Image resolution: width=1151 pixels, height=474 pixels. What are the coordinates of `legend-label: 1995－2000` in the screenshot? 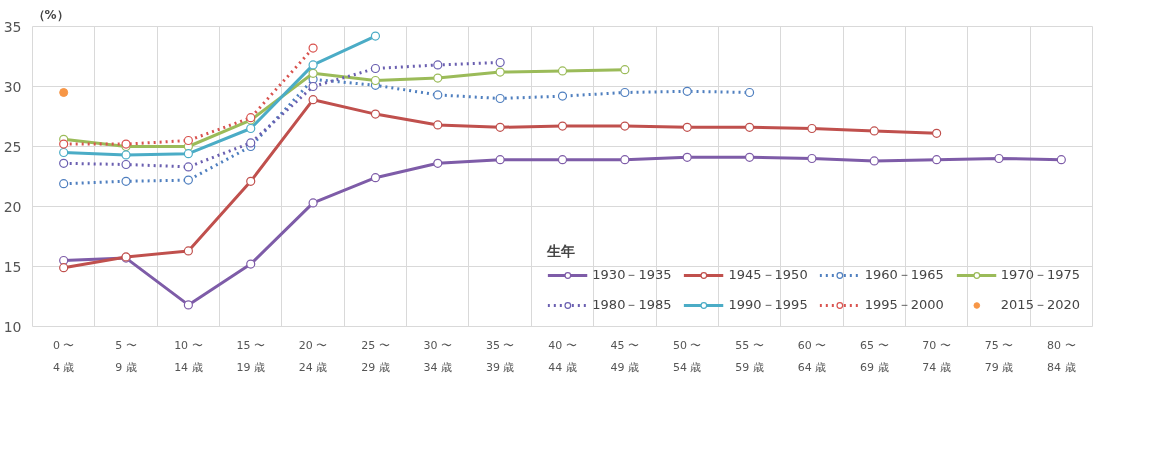 It's located at (904, 305).